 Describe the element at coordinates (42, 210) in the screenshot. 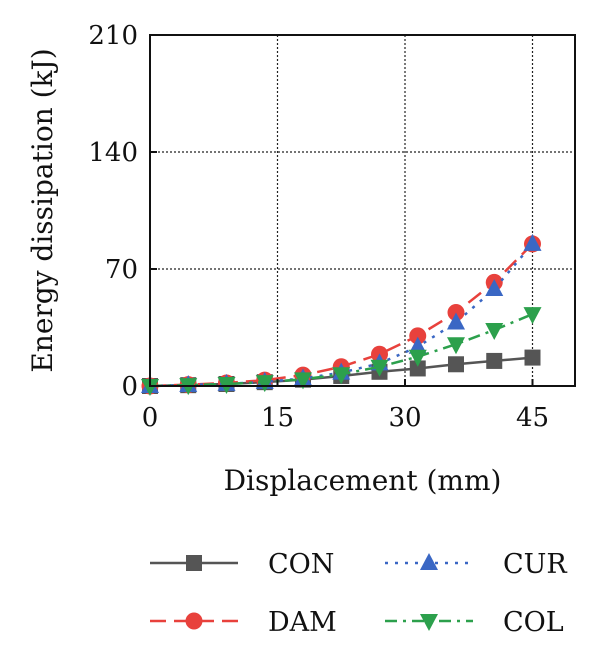

I see `y-axis-title: Energy dissipation (kJ)` at that location.